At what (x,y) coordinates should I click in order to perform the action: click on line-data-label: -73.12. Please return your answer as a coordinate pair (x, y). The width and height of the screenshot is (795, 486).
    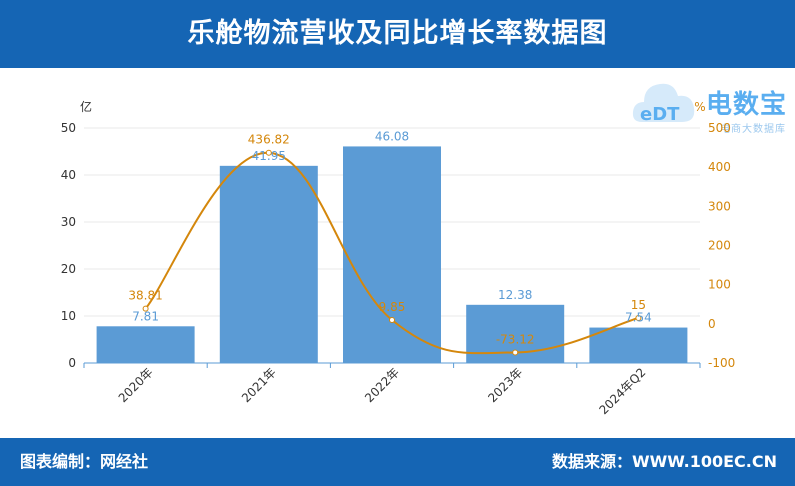
    Looking at the image, I should click on (515, 339).